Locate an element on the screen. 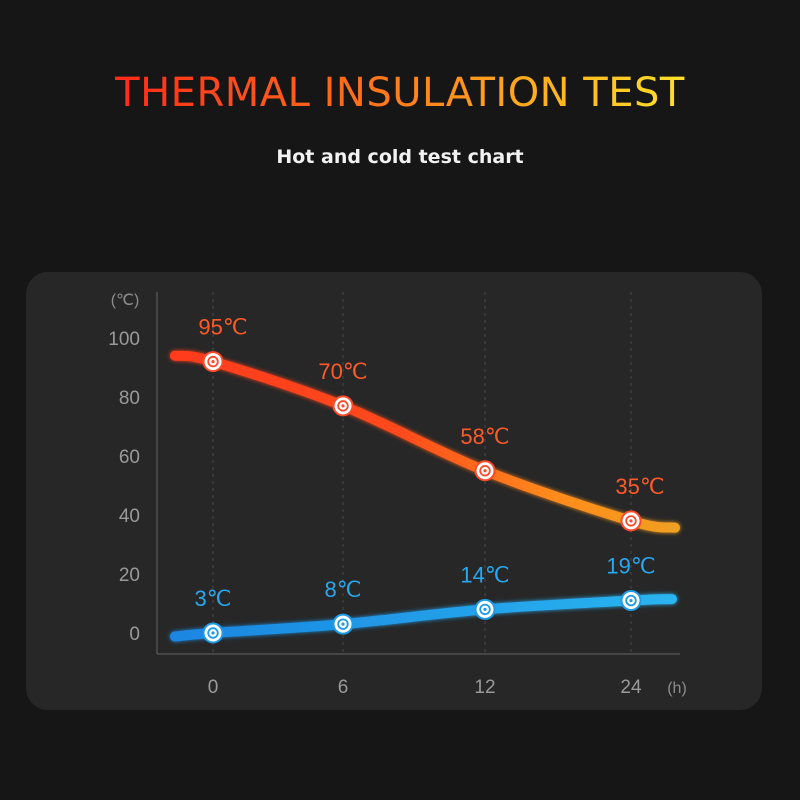 The width and height of the screenshot is (800, 800). y-unit-label: (℃) is located at coordinates (125, 300).